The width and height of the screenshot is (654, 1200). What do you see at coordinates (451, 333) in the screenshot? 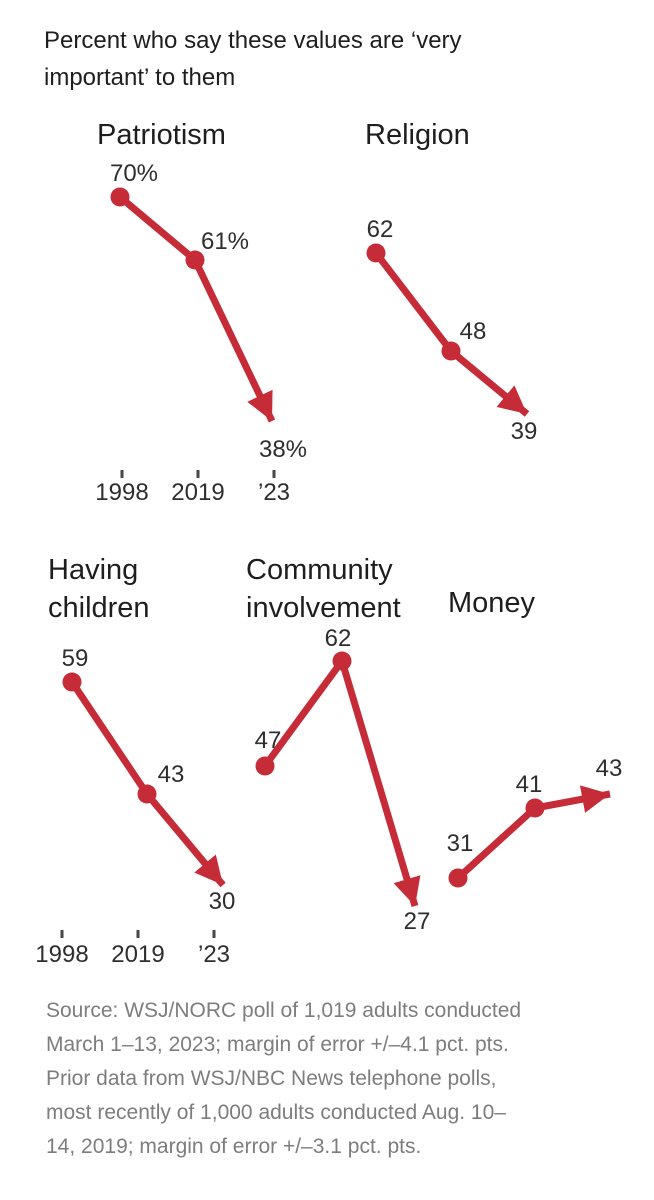
I see `religion-line` at bounding box center [451, 333].